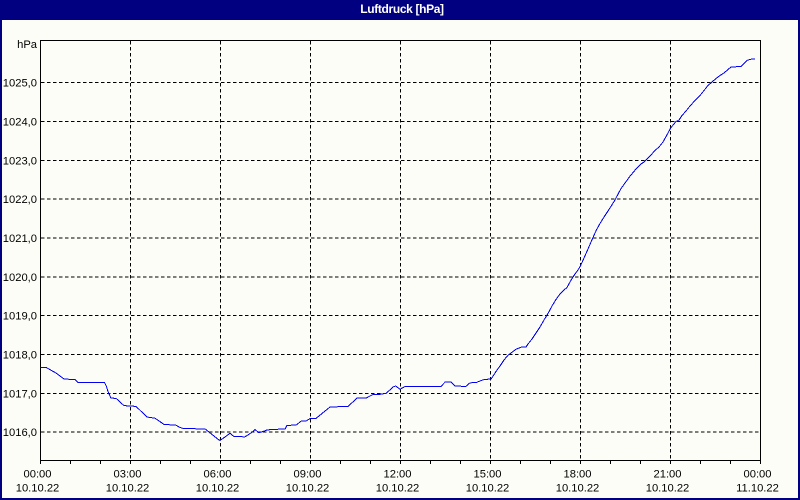  Describe the element at coordinates (757, 489) in the screenshot. I see `svg-text: 11.10.22` at that location.